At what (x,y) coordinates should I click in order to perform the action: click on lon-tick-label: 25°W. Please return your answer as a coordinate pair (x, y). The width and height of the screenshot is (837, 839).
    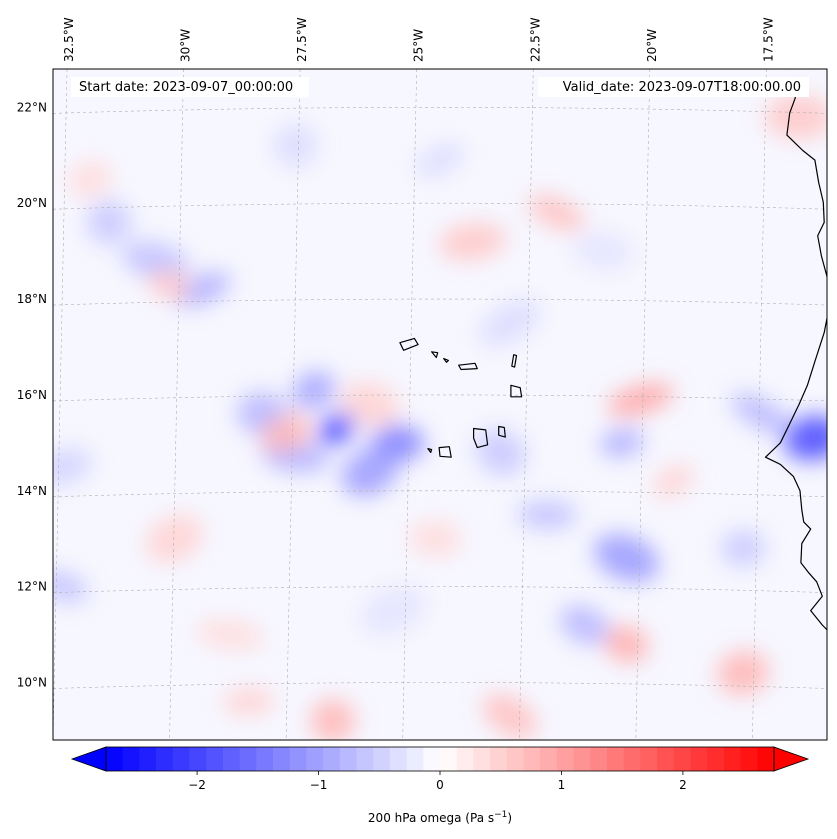
    Looking at the image, I should click on (419, 45).